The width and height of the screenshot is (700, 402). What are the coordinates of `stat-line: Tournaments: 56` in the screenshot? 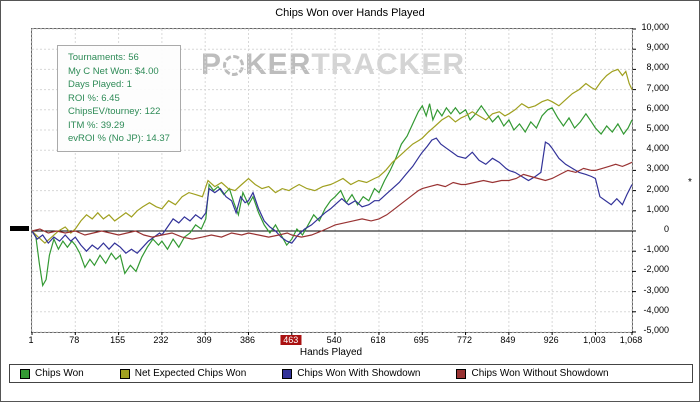 It's located at (103, 57).